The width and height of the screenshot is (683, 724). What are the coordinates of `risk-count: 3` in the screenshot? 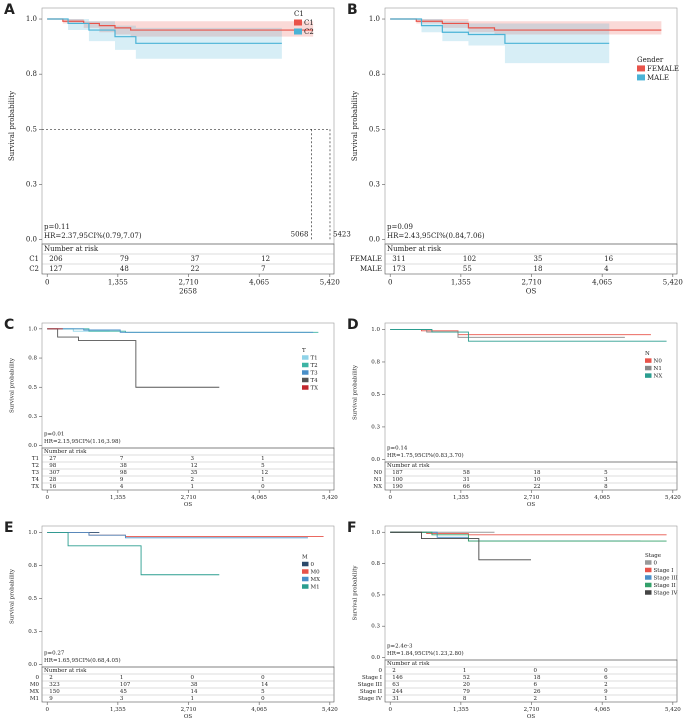 It's located at (606, 480).